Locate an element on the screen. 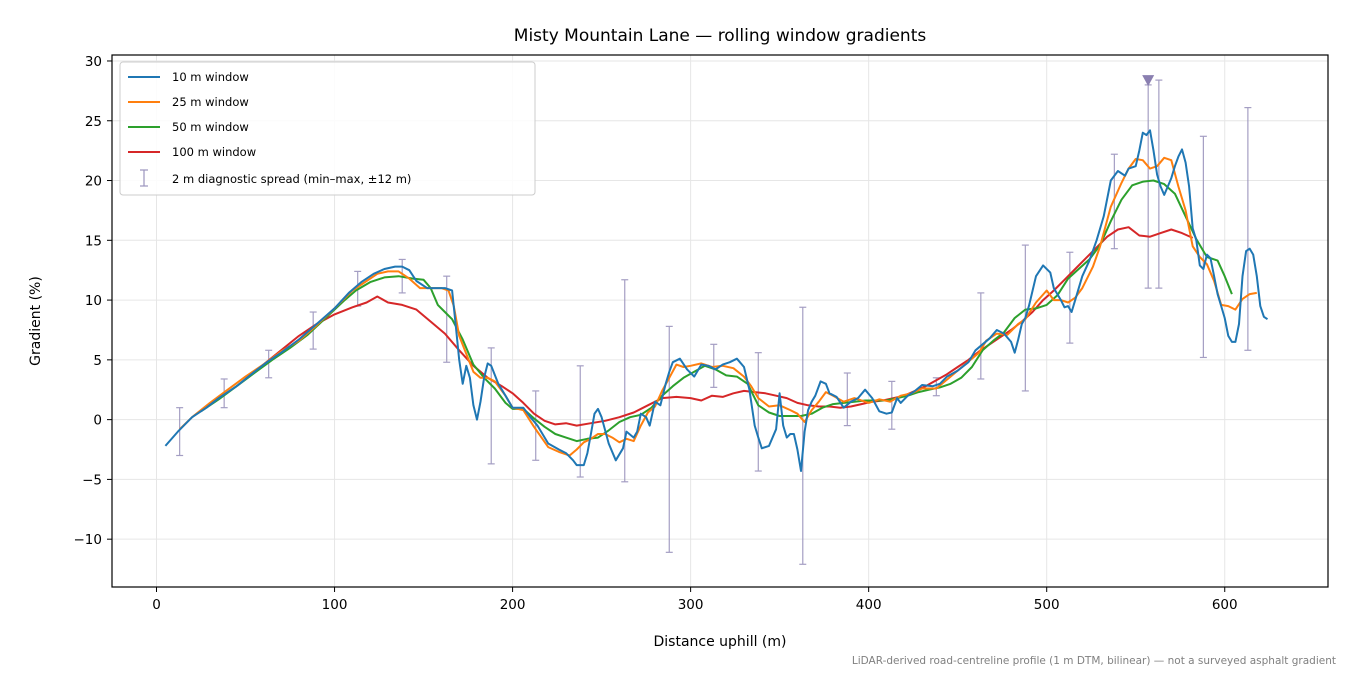  y-tick-label: 5 is located at coordinates (97, 361).